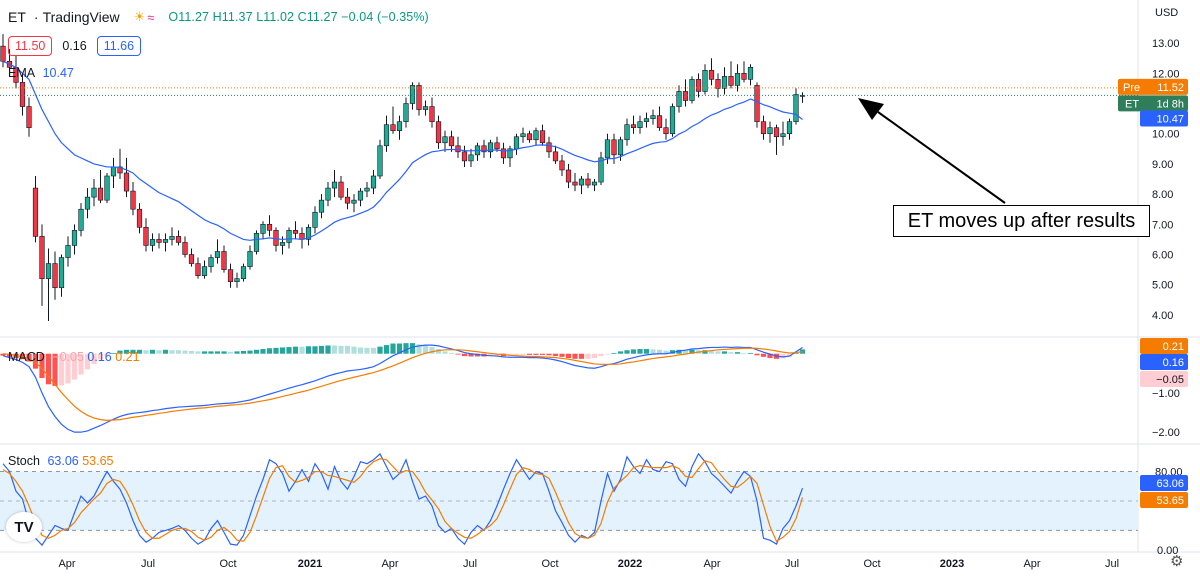 Image resolution: width=1200 pixels, height=576 pixels. Describe the element at coordinates (1164, 483) in the screenshot. I see `stoch-k-tag-bg` at that location.